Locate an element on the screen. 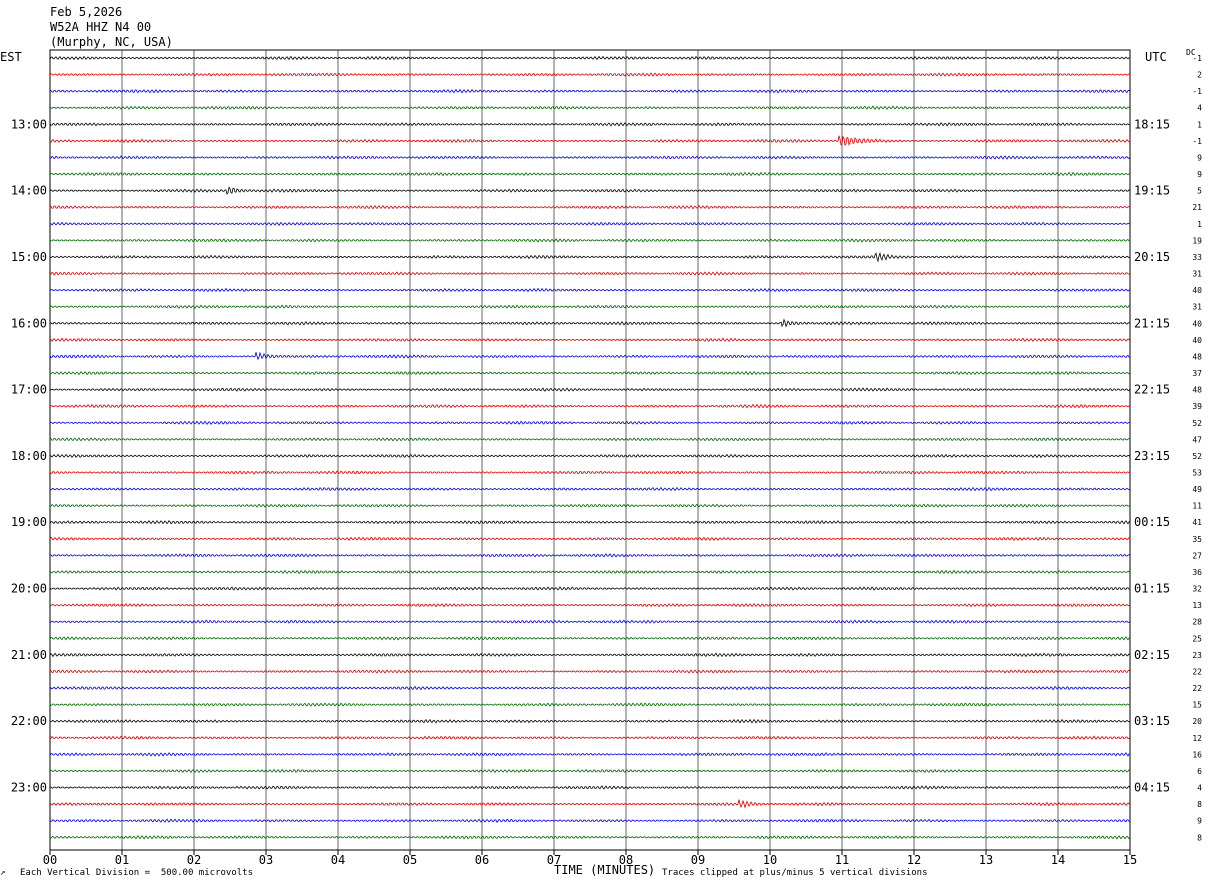 This screenshot has width=1210, height=886. right-hour-label: 02:15 is located at coordinates (1152, 655).